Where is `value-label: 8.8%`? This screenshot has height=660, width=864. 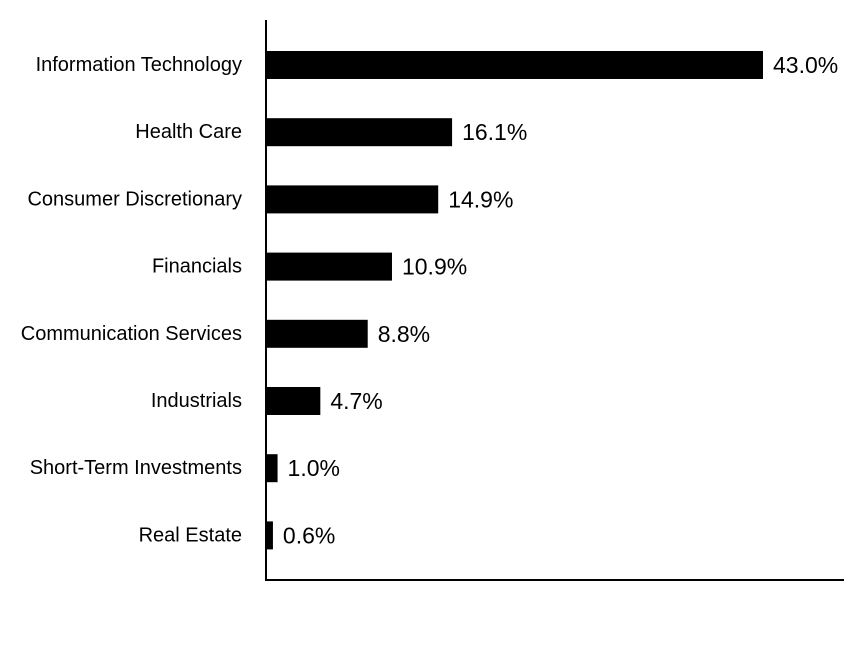 value-label: 8.8% is located at coordinates (404, 334).